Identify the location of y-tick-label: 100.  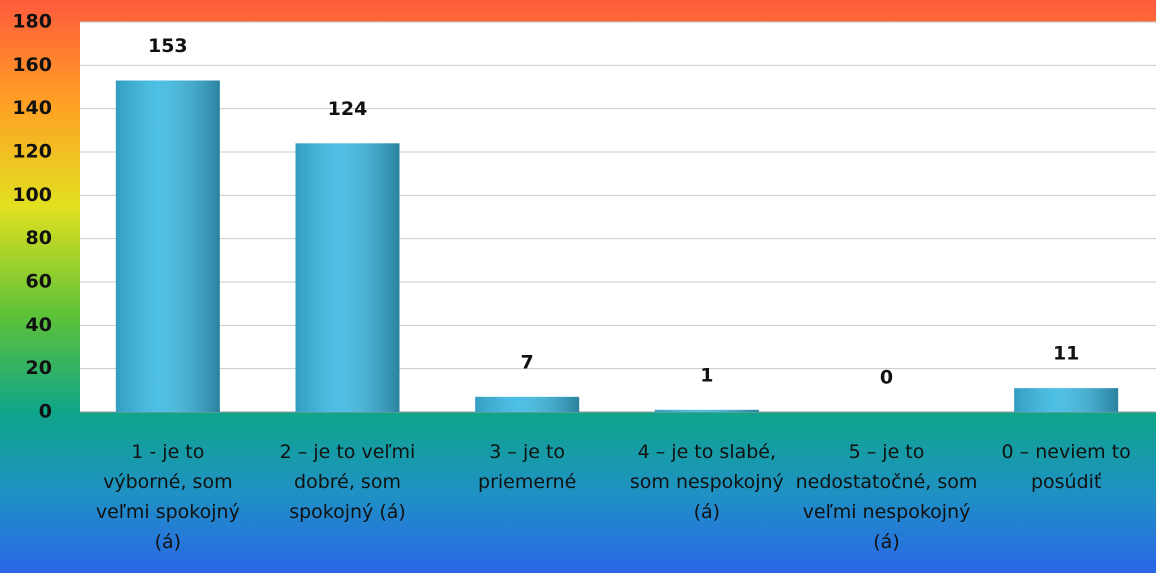
(32, 195).